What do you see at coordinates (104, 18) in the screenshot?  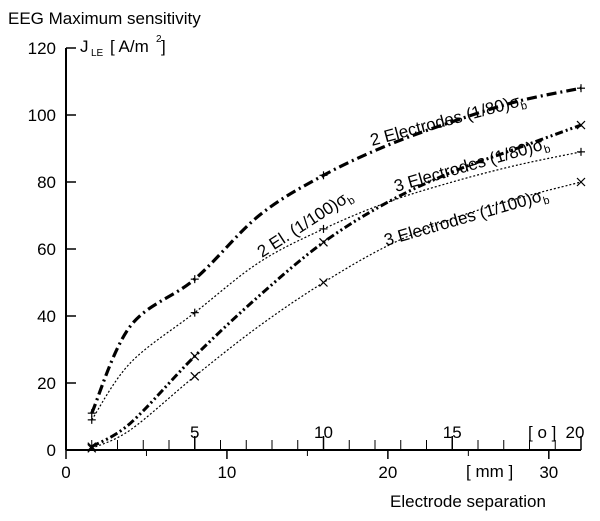 I see `chart-title: EEG Maximum sensitivity` at bounding box center [104, 18].